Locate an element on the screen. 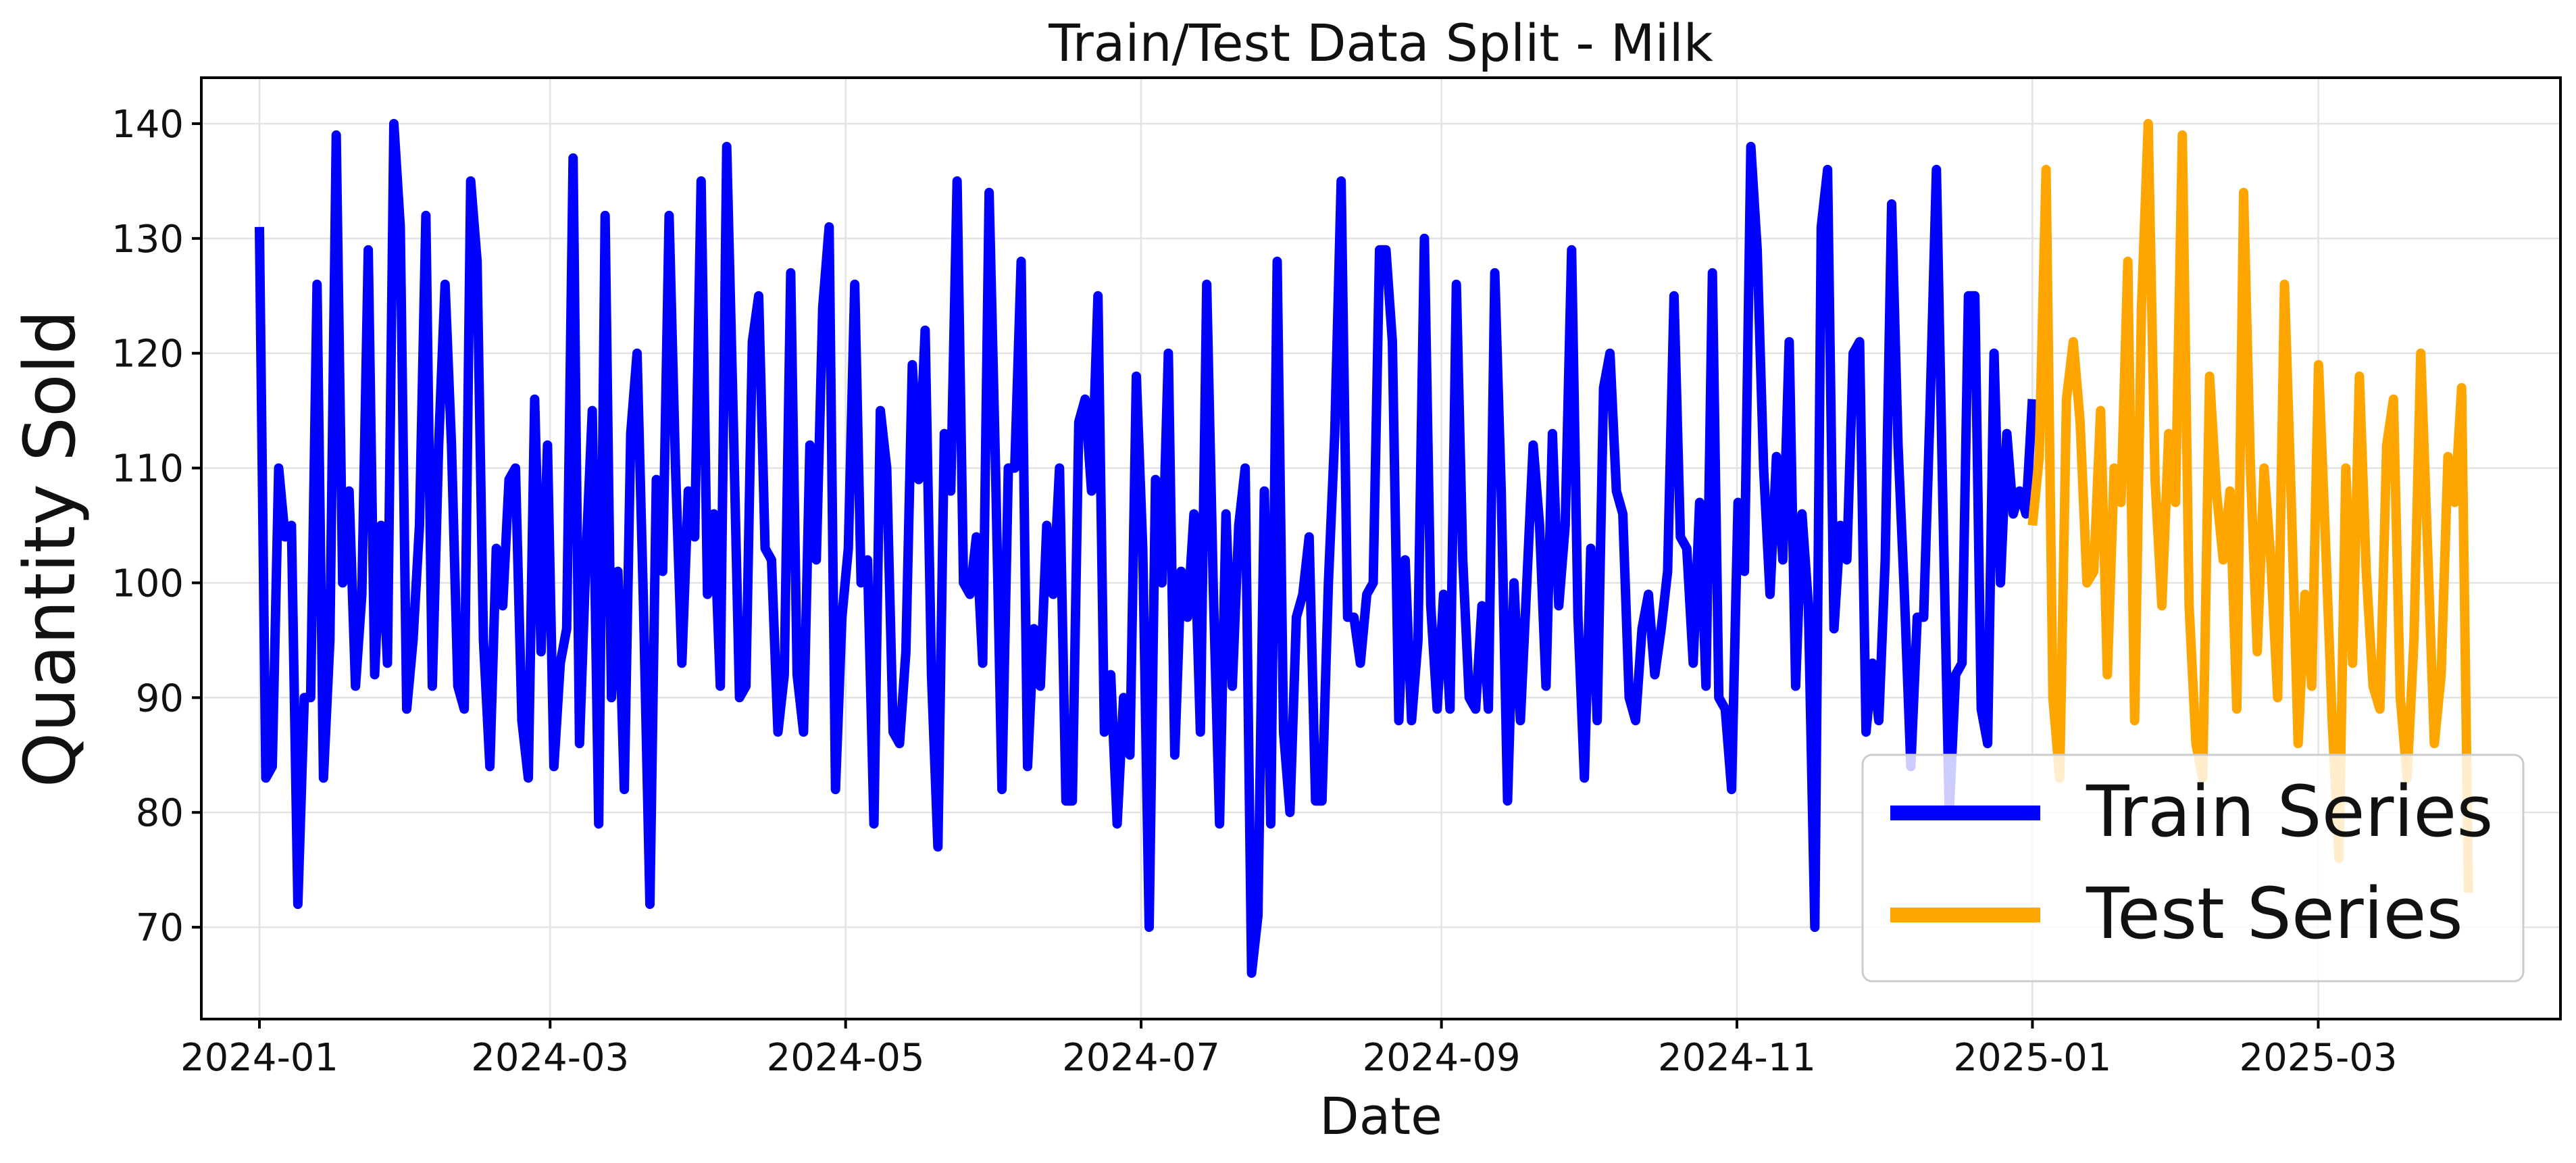  x-tick-label: 2025-03 is located at coordinates (2318, 1058).